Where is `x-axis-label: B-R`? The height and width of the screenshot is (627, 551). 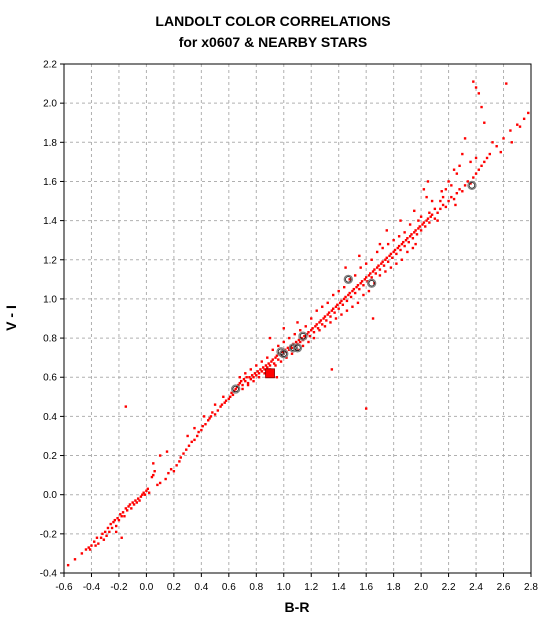
x-axis-label: B-R is located at coordinates (297, 607).